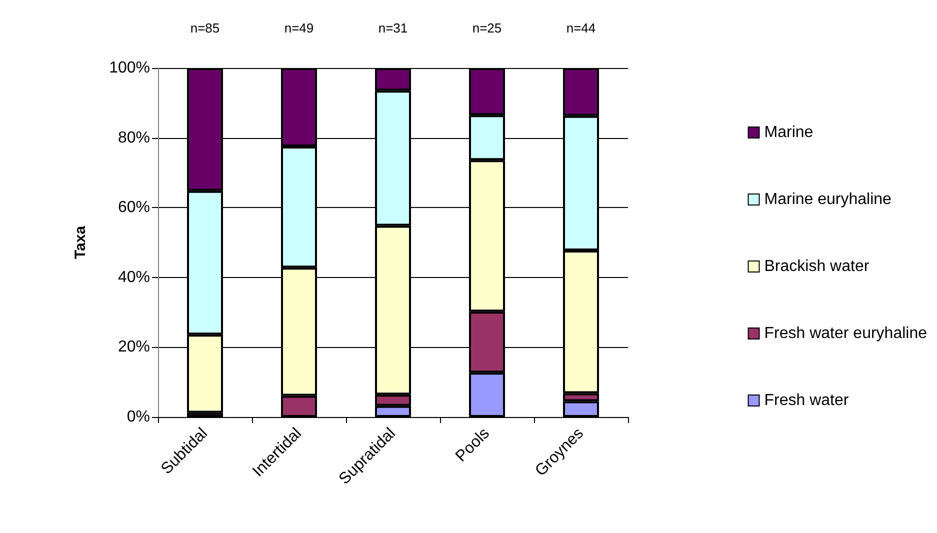 The height and width of the screenshot is (533, 937). What do you see at coordinates (205, 28) in the screenshot?
I see `text: n=85` at bounding box center [205, 28].